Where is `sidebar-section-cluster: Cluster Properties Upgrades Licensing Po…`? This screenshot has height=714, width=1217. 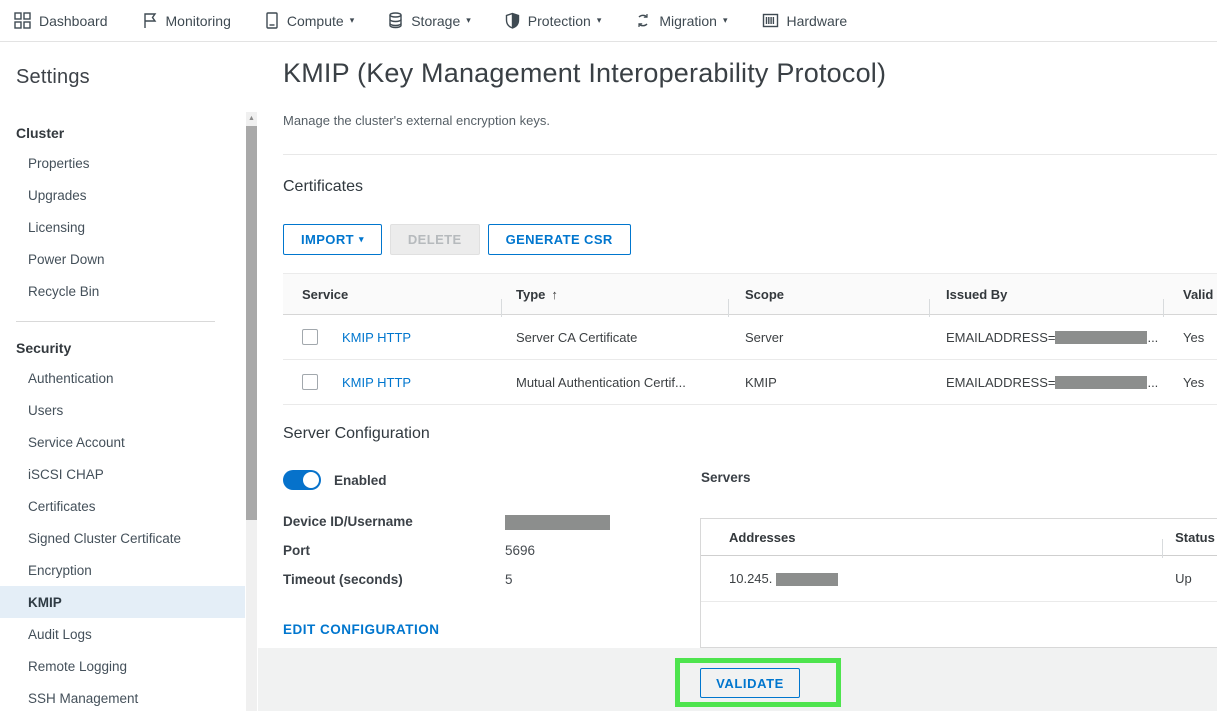 sidebar-section-cluster: Cluster Properties Upgrades Licensing Po… is located at coordinates (122, 216).